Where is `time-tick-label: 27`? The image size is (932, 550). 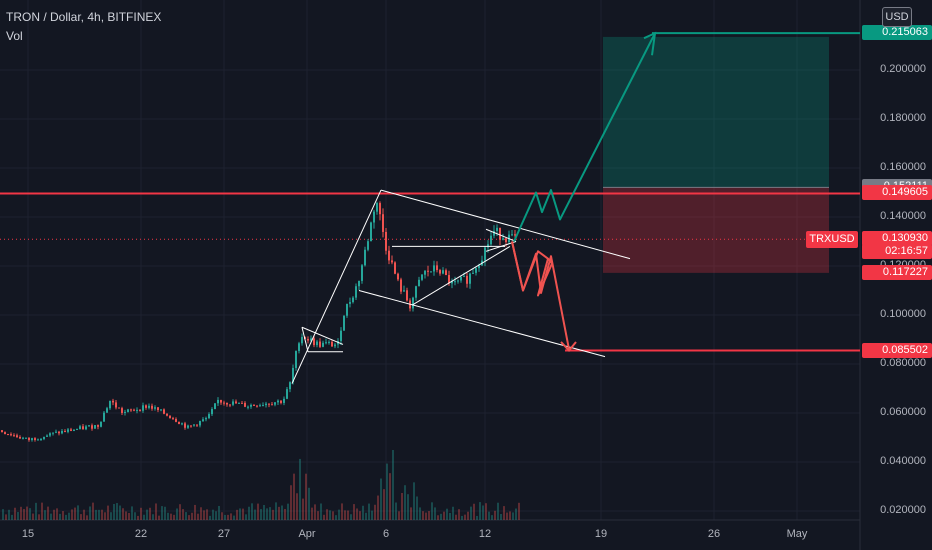 time-tick-label: 27 is located at coordinates (224, 534).